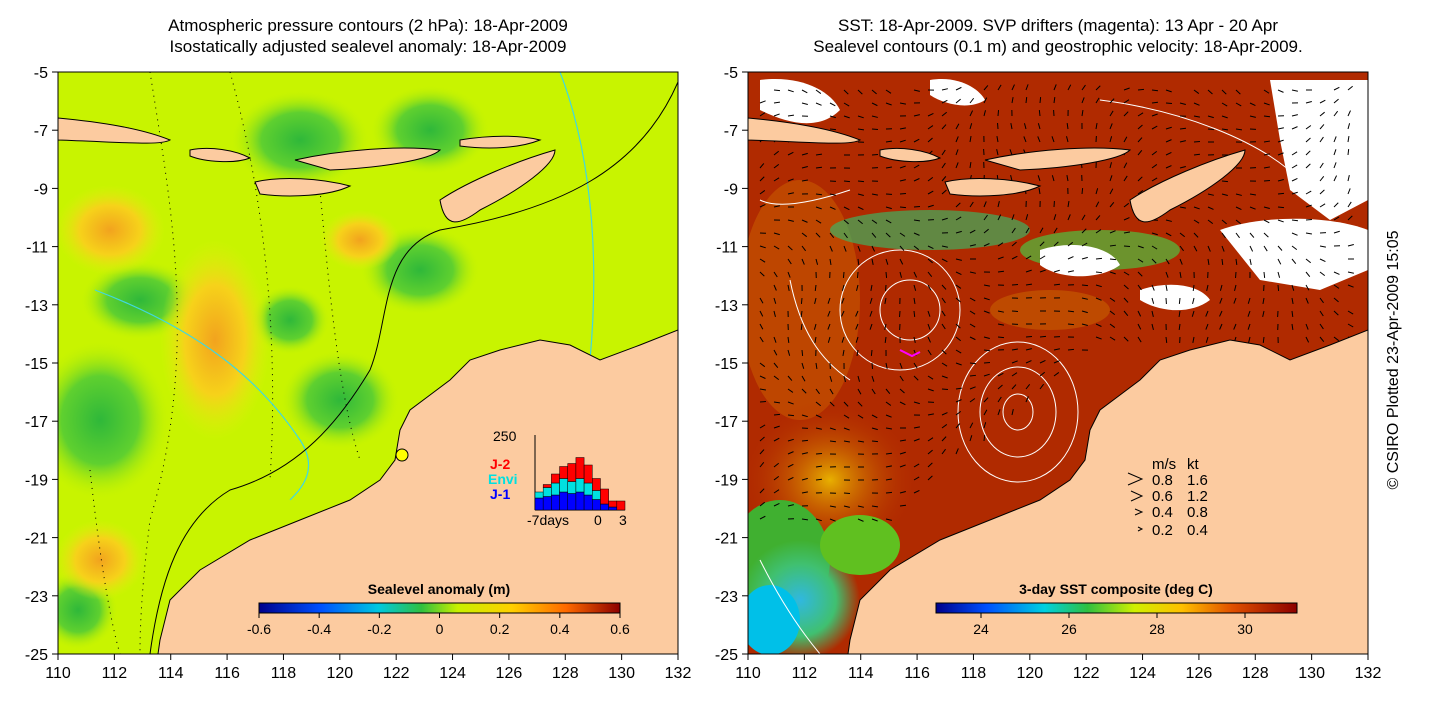  I want to click on left-x-tick-label: 118, so click(284, 673).